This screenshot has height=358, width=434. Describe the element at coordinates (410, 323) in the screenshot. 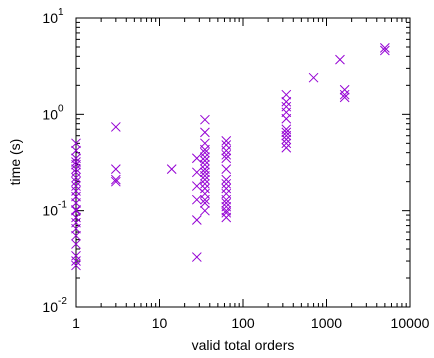

I see `x-tick-label: 10000` at that location.